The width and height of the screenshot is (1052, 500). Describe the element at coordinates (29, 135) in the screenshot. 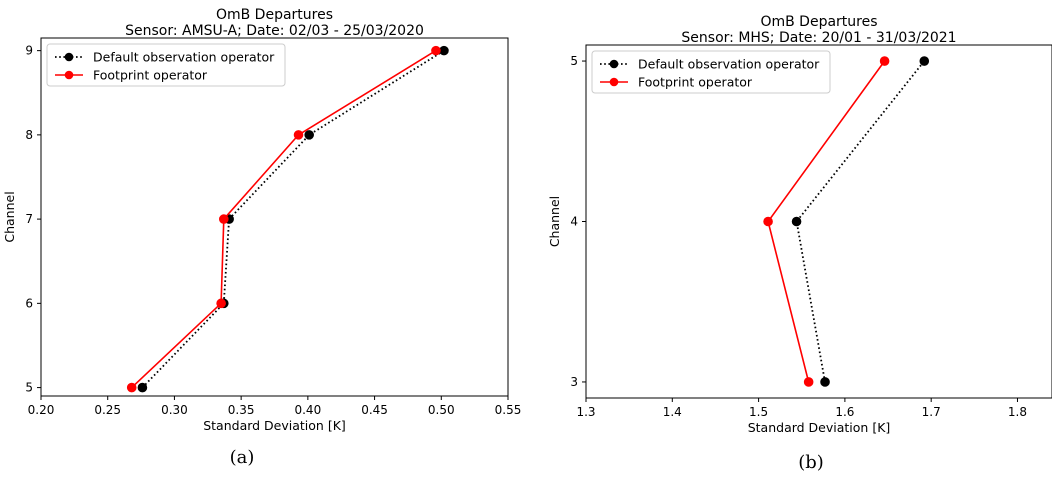

I see `y-tick-label: 8` at that location.